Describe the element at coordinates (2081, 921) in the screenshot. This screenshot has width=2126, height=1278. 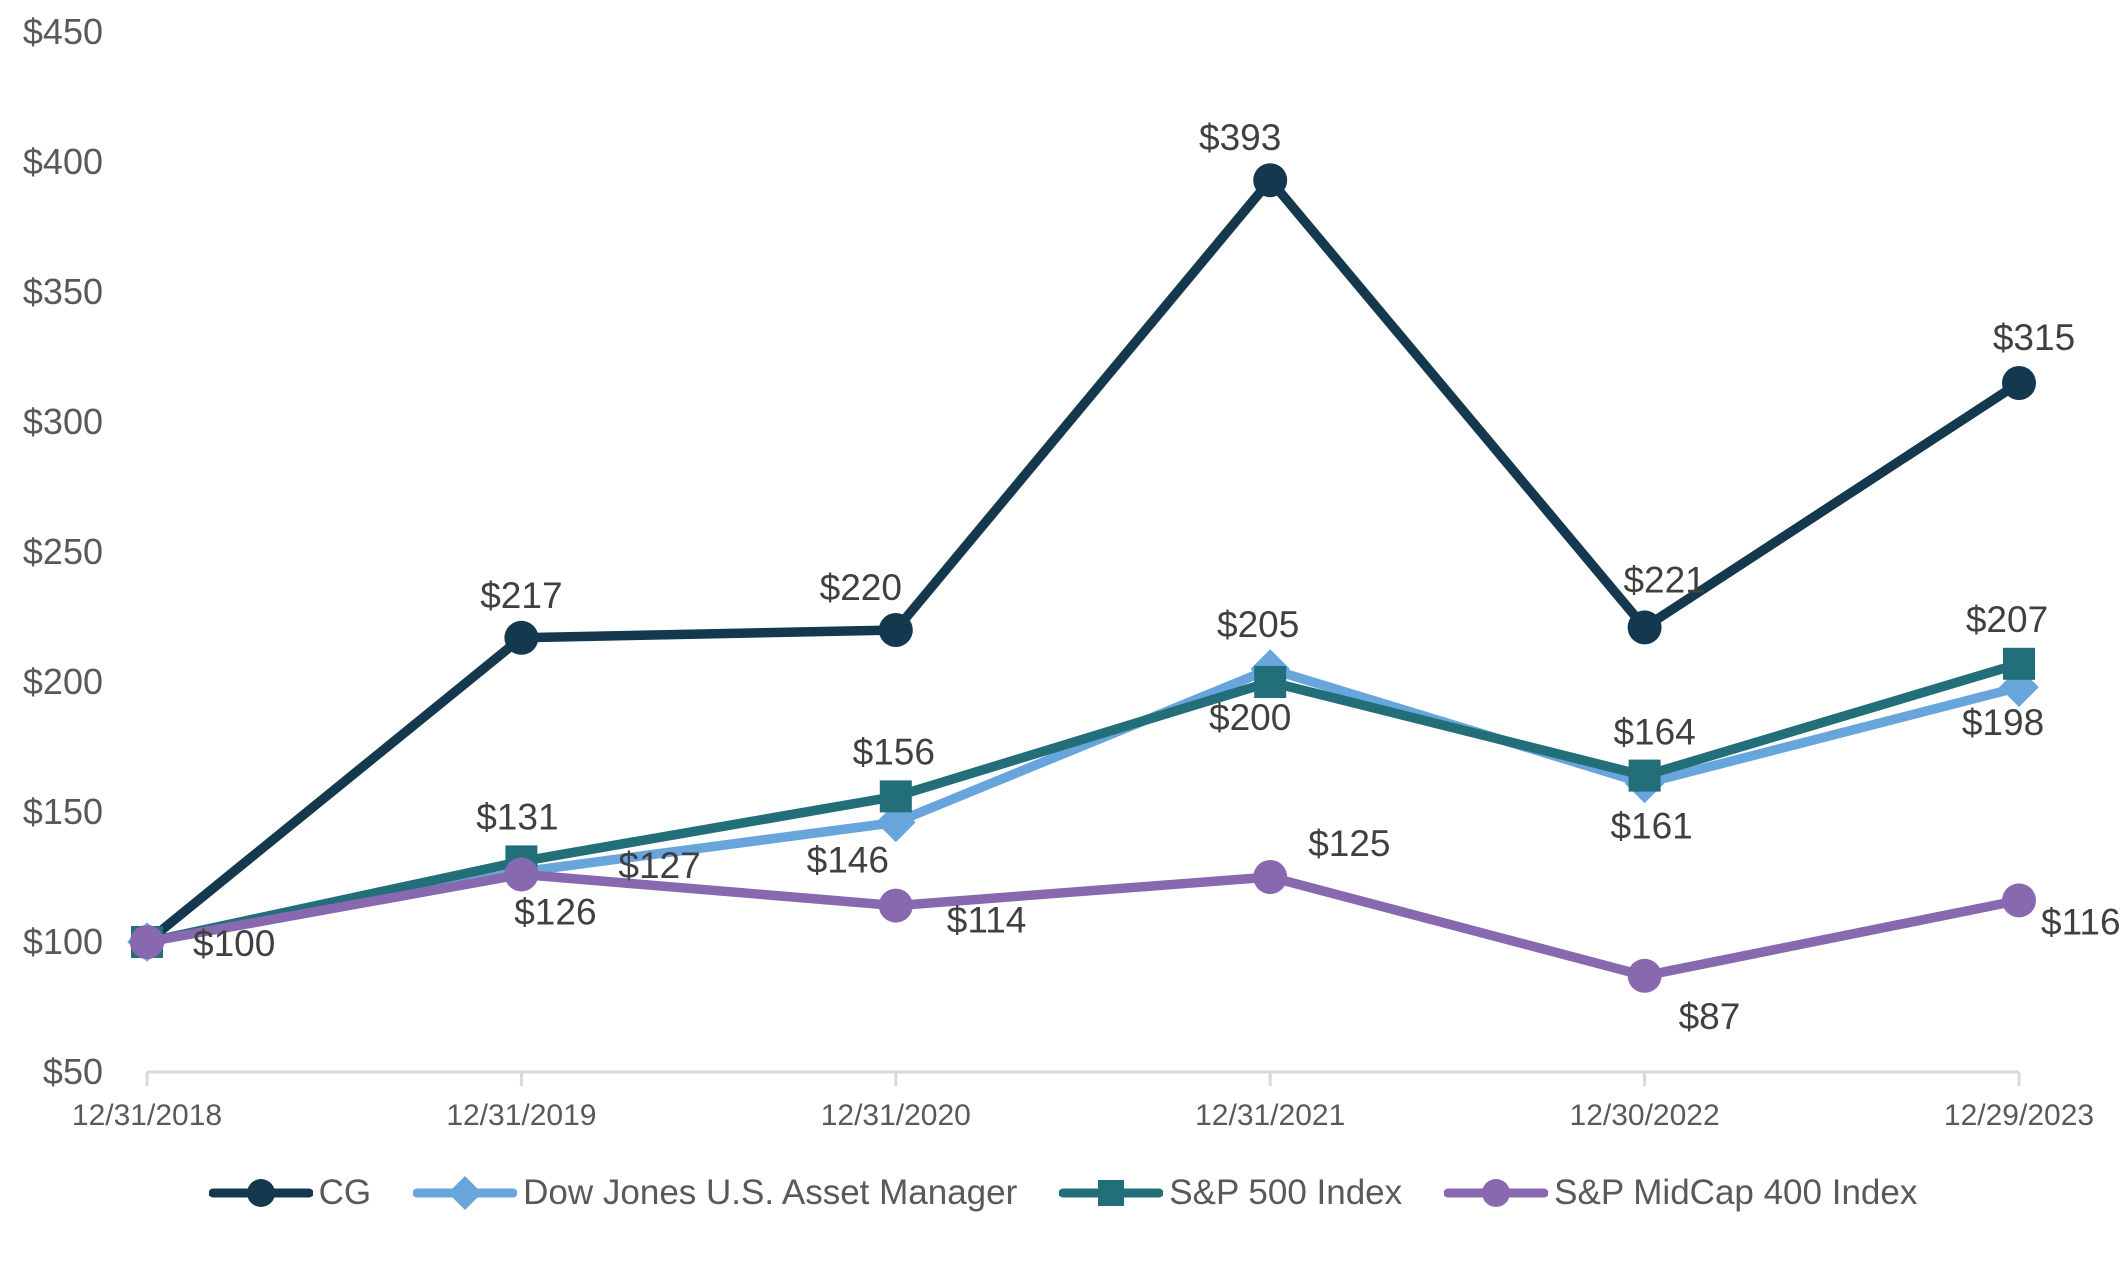
I see `data-point-label: $116` at that location.